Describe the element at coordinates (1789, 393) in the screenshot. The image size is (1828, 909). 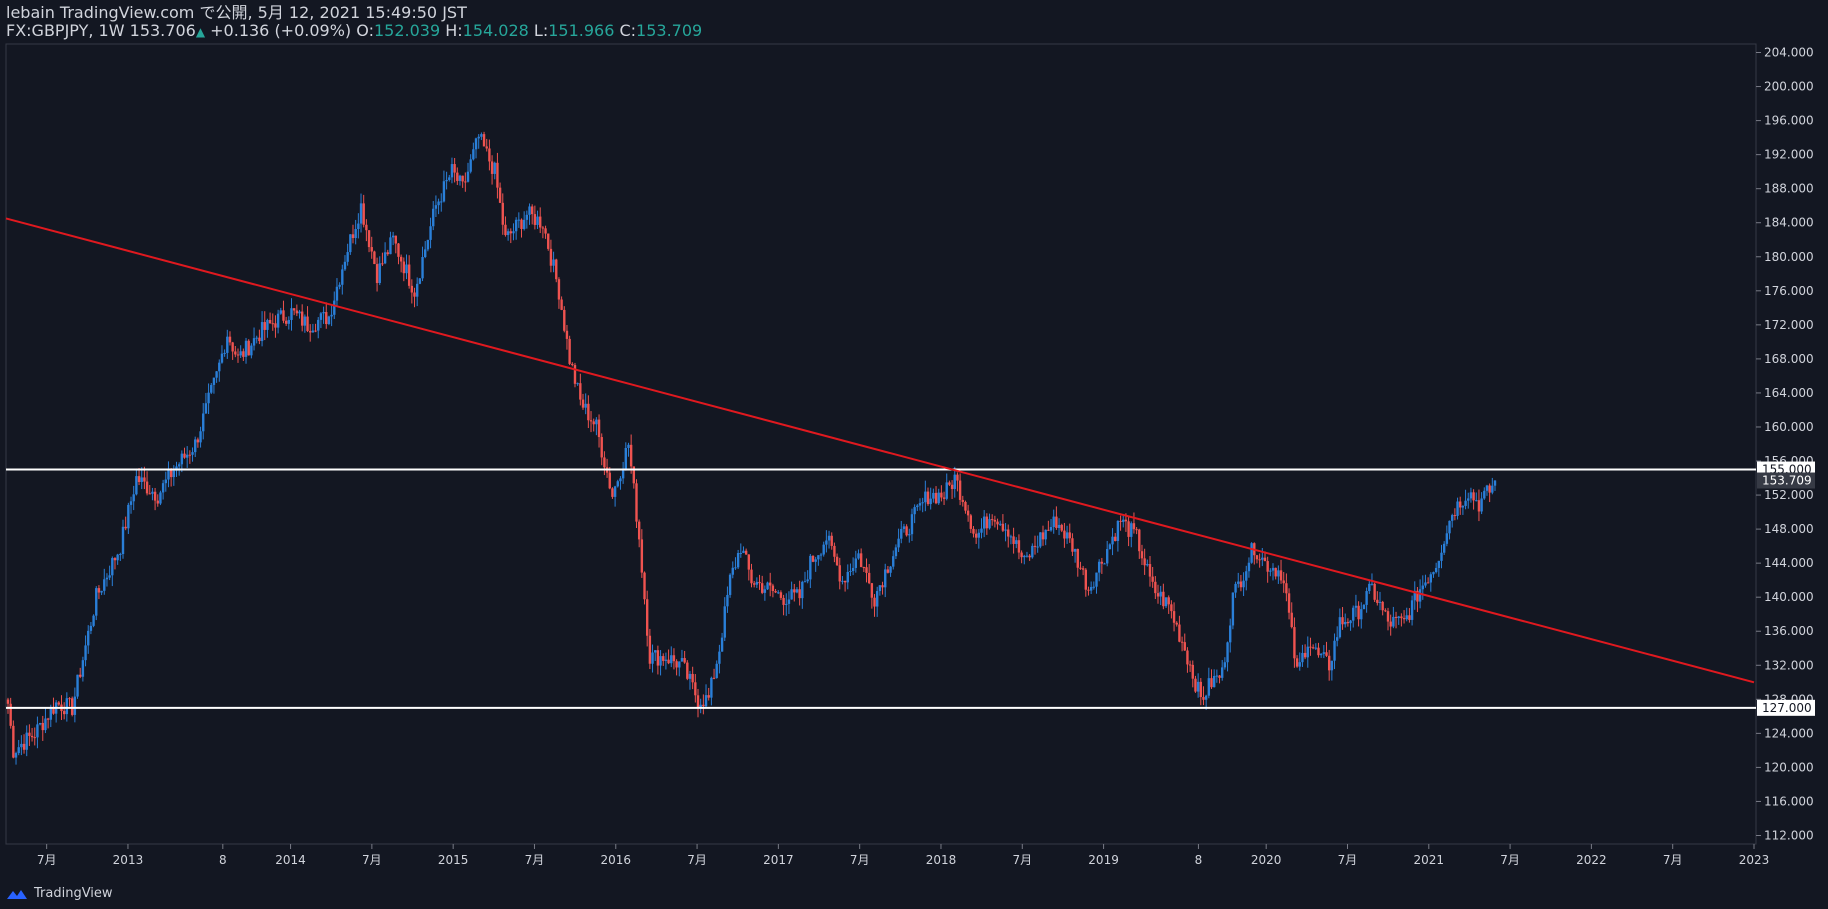
I see `y-tick-label: 164.000` at that location.